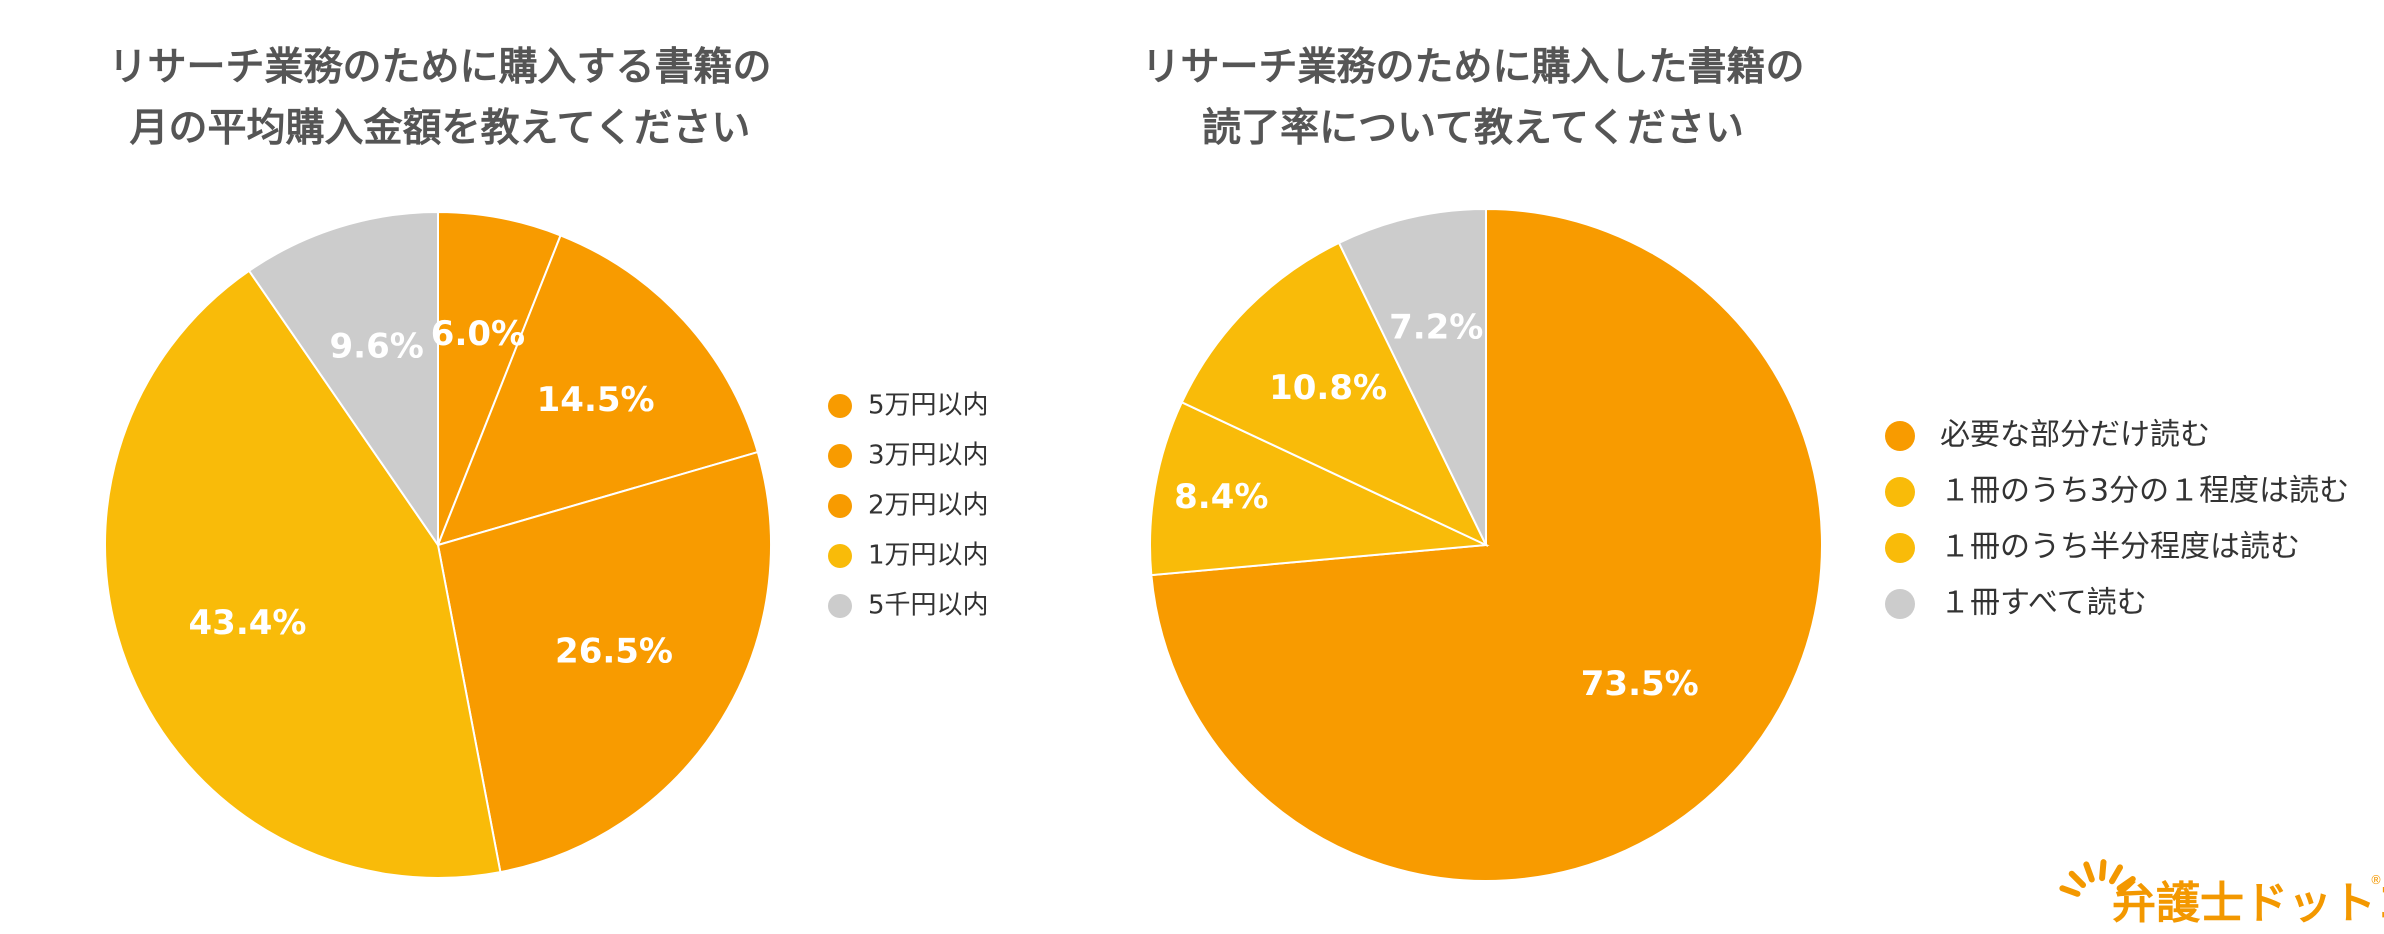 The image size is (2384, 934). Describe the element at coordinates (440, 128) in the screenshot. I see `chart-title-line-2: 月の平均購入金額を教えてください` at that location.